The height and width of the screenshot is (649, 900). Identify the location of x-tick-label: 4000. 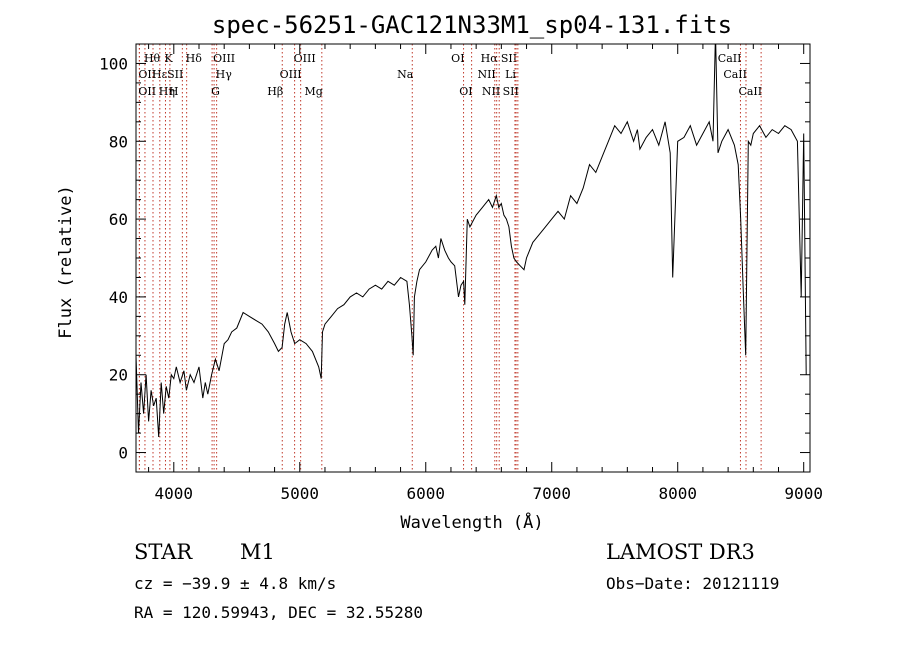
(174, 493).